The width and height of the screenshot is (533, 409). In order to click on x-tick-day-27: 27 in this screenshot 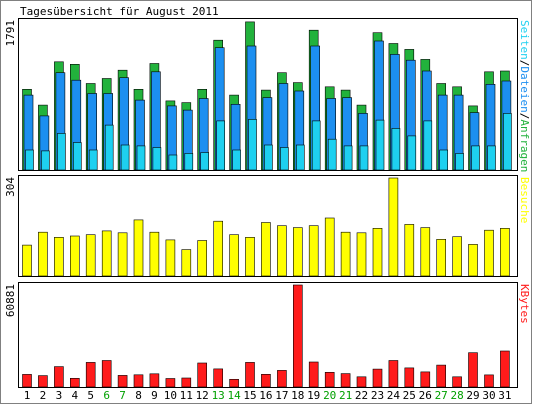, I will do `click(441, 395)`.